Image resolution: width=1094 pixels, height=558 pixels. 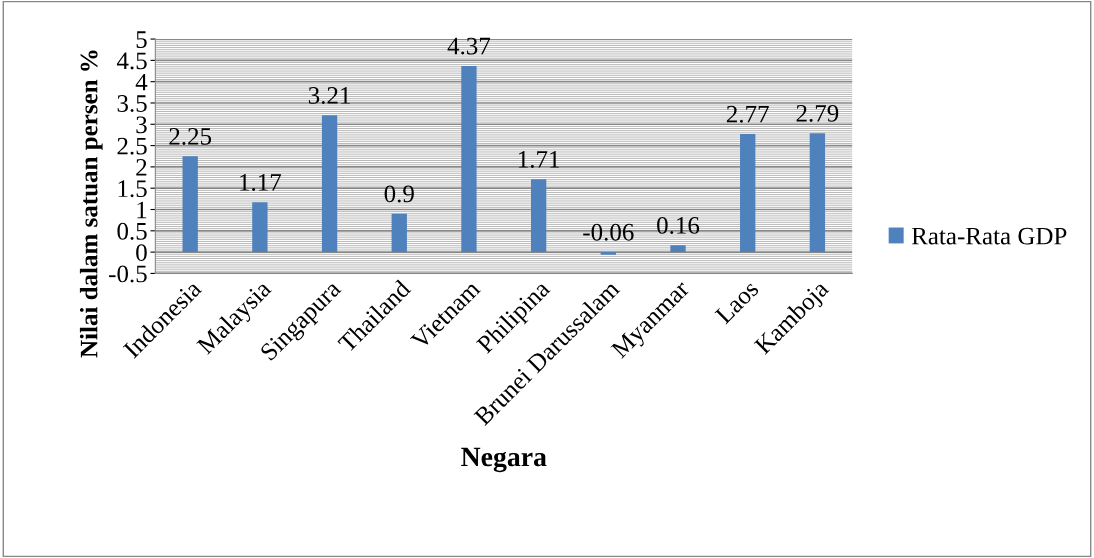 What do you see at coordinates (91, 204) in the screenshot?
I see `y-axis-title: Nilai dalam satuan persen %` at bounding box center [91, 204].